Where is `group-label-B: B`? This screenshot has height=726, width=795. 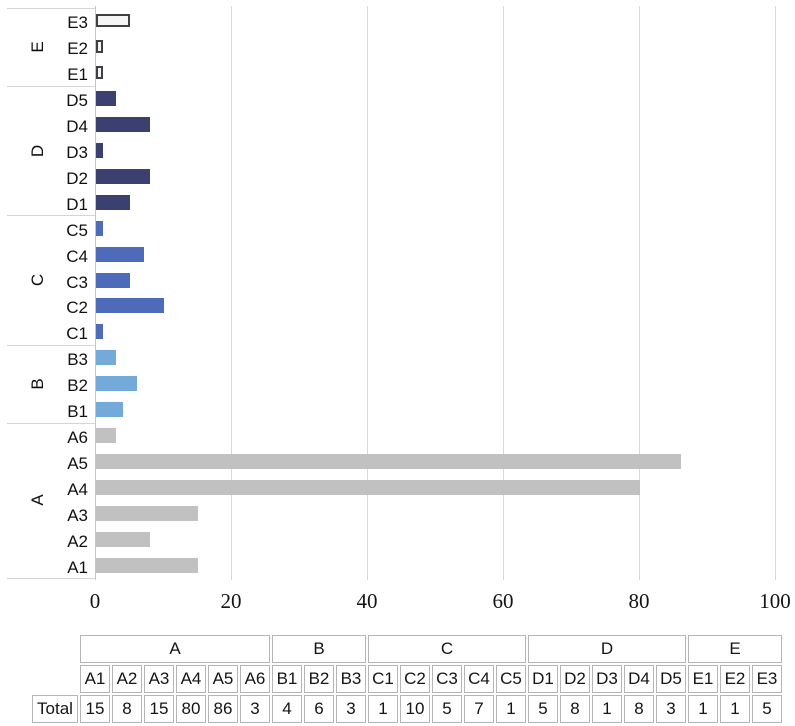
group-label-B: B is located at coordinates (37, 384).